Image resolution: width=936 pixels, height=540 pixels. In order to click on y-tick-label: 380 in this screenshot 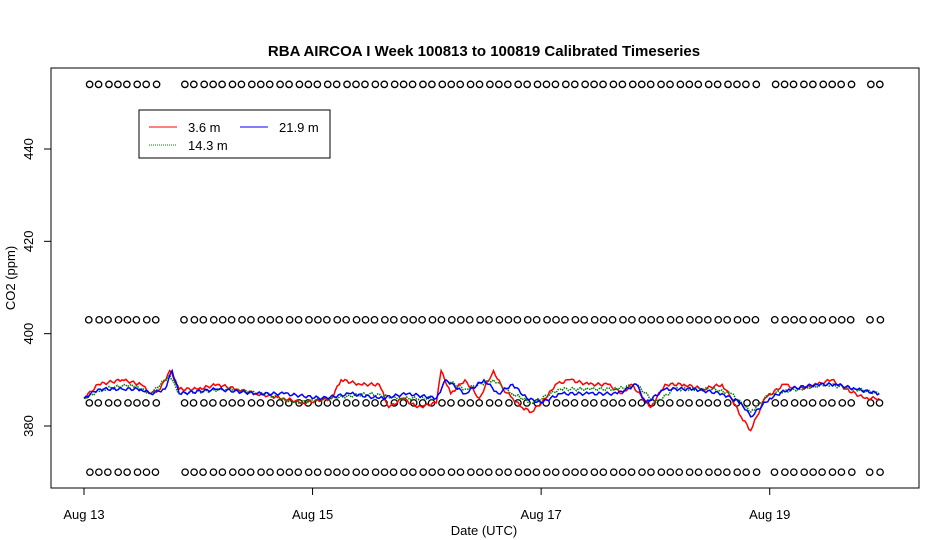, I will do `click(28, 426)`.